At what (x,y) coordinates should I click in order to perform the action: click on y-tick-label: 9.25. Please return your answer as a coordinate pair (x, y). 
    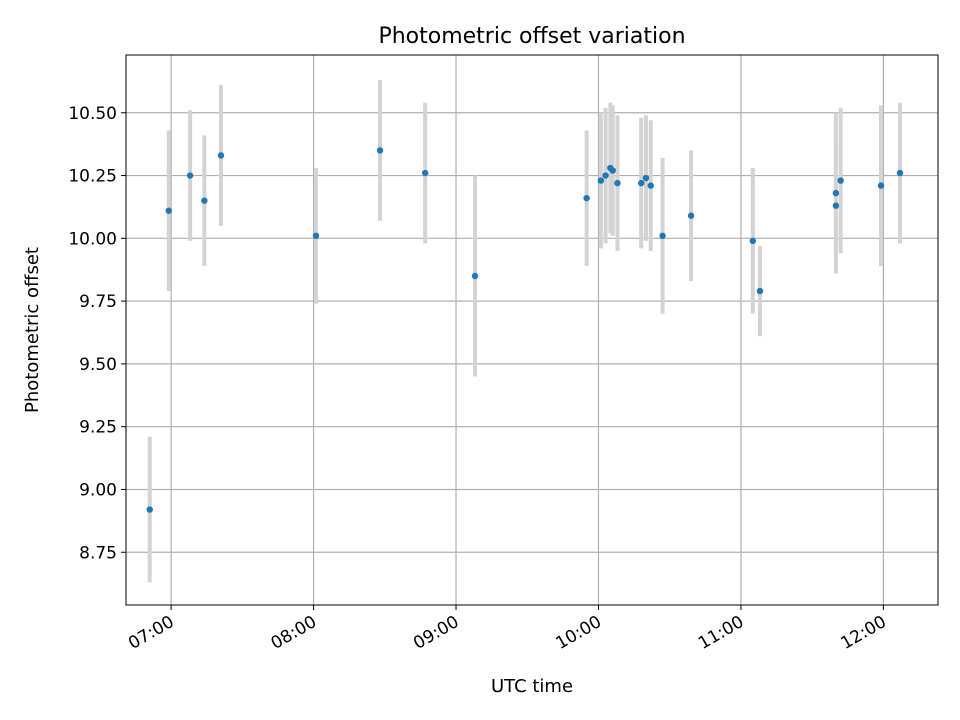
    Looking at the image, I should click on (98, 428).